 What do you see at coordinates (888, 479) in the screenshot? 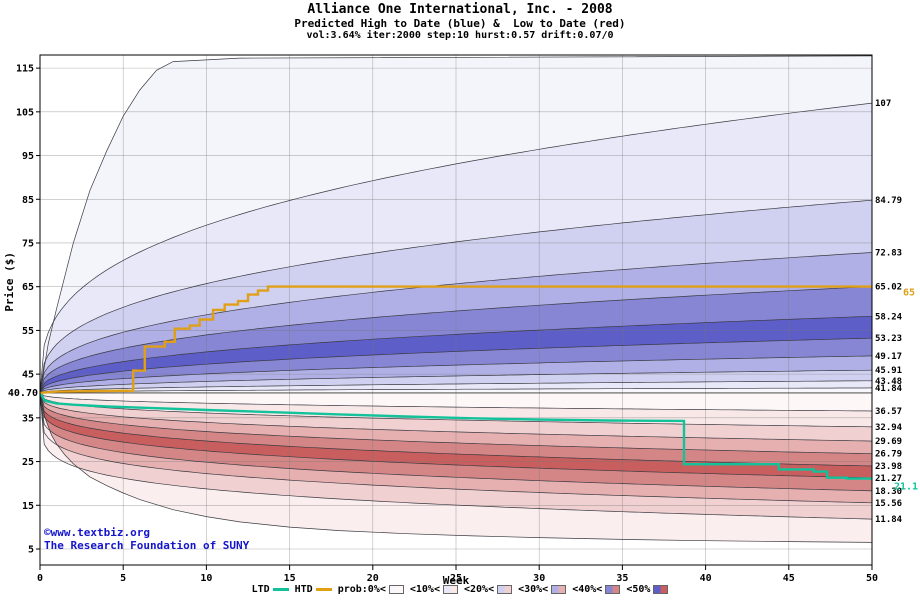
I see `boundary-value-label: 21.27` at bounding box center [888, 479].